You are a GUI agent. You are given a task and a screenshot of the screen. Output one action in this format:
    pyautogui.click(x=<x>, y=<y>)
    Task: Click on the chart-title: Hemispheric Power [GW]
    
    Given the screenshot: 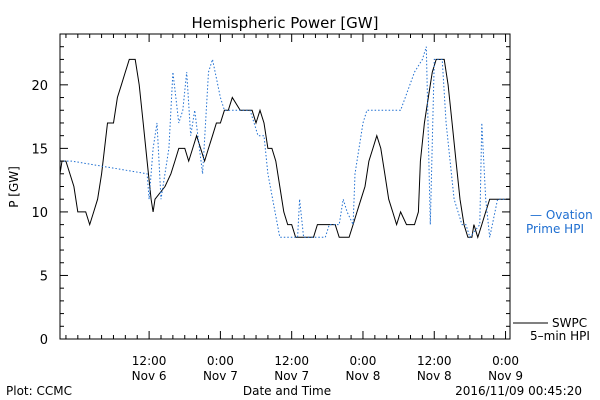 What is the action you would take?
    pyautogui.click(x=285, y=23)
    